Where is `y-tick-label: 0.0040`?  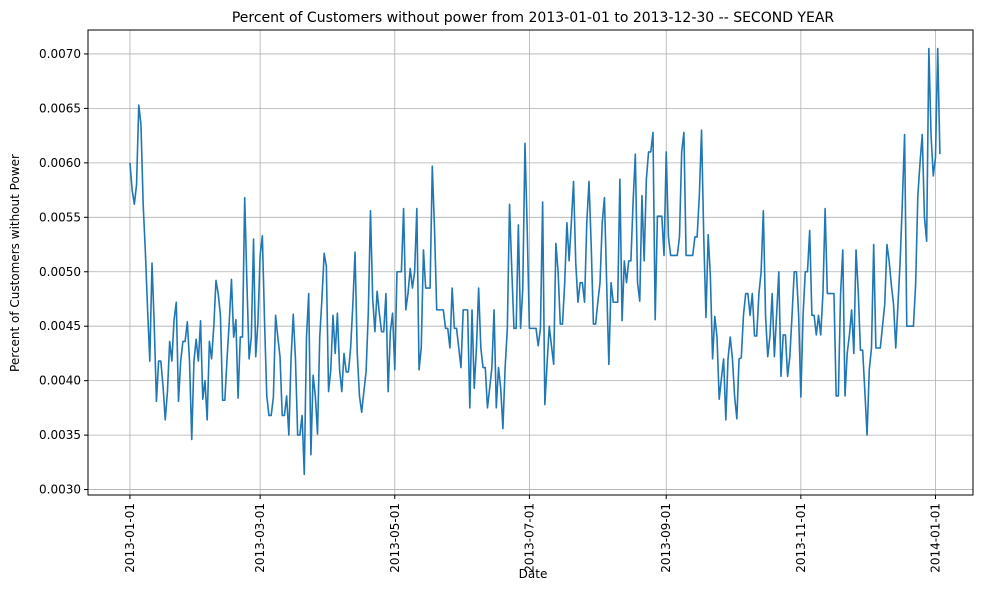
y-tick-label: 0.0040 is located at coordinates (60, 381).